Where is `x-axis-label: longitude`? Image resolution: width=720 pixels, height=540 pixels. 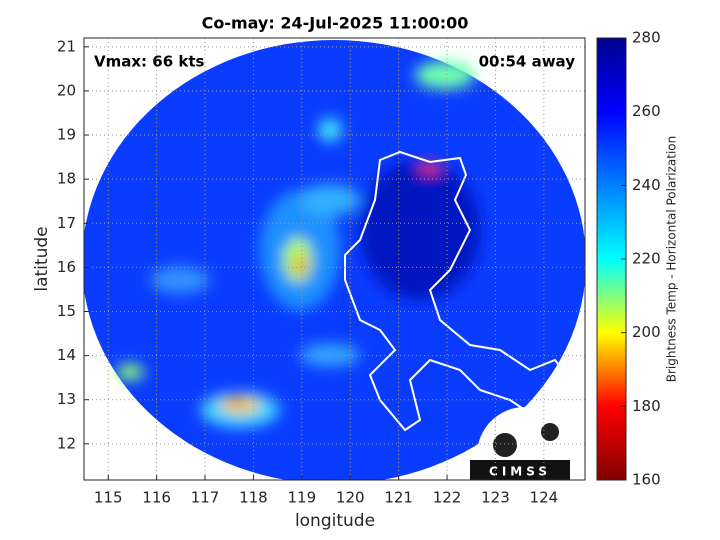
x-axis-label: longitude is located at coordinates (335, 521).